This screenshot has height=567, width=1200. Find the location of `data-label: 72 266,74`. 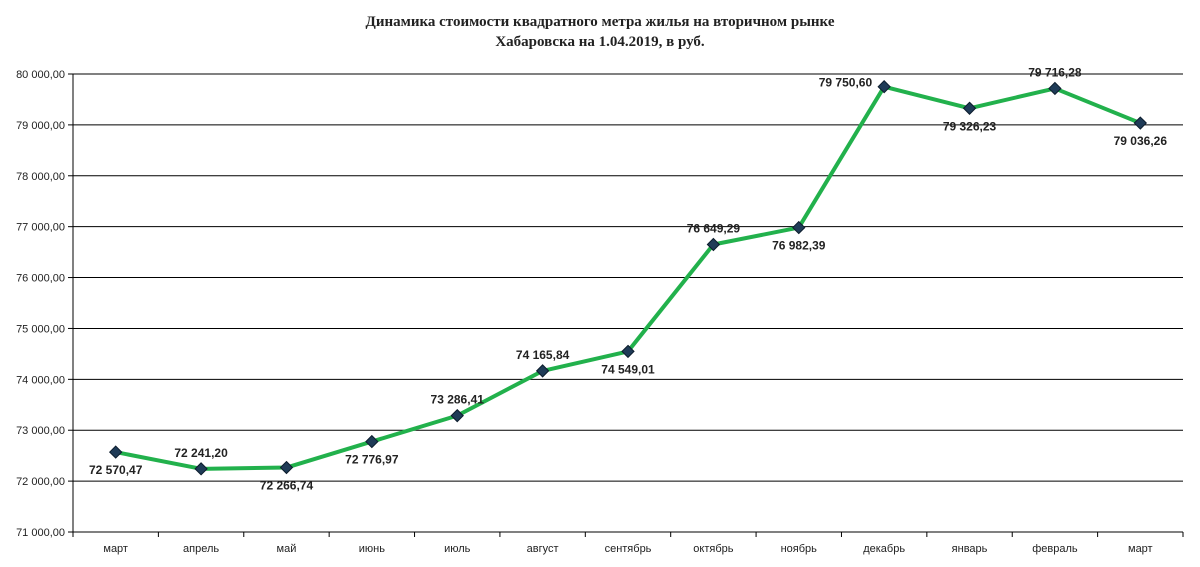

data-label: 72 266,74 is located at coordinates (287, 486).